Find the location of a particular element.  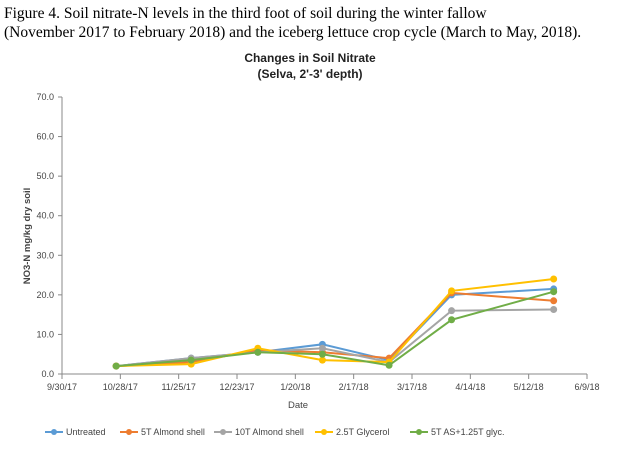

legend-label: 5T AS+1.25T glyc. is located at coordinates (467, 432).